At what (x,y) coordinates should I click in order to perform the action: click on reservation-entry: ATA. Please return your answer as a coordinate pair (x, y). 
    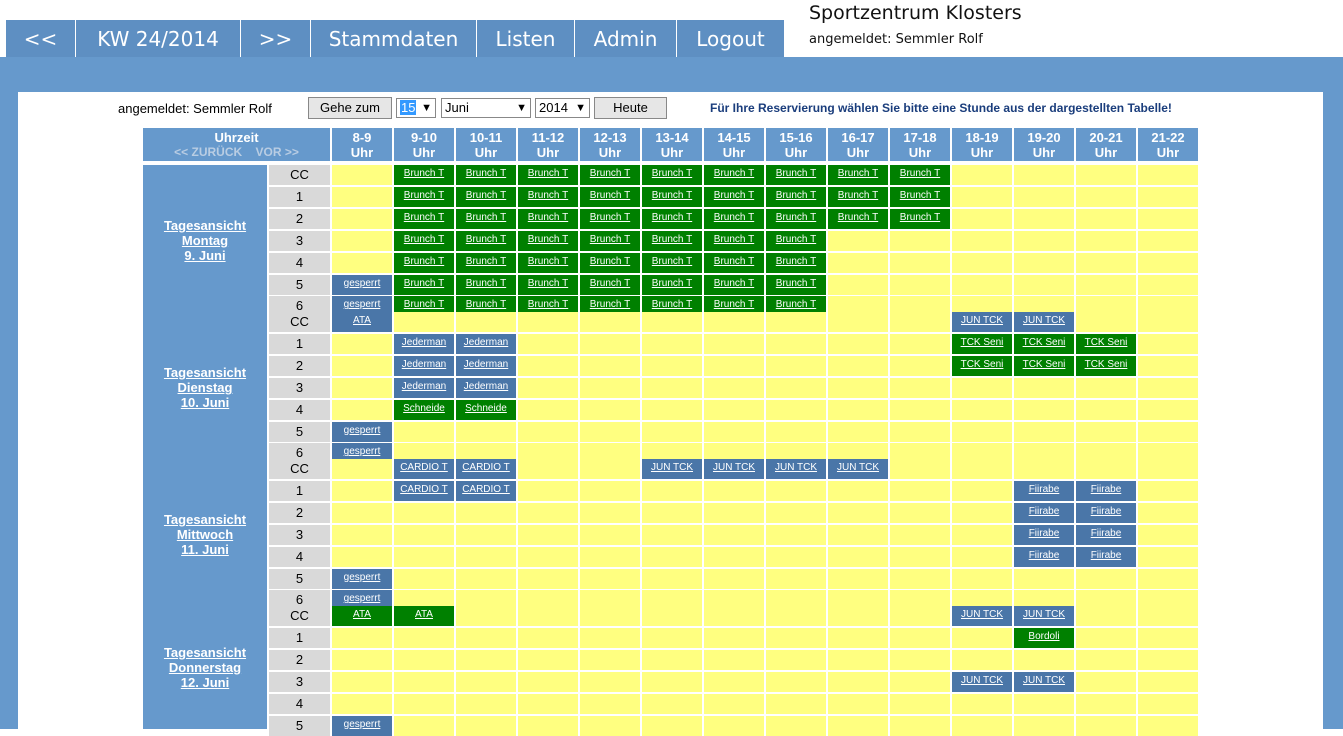
    Looking at the image, I should click on (362, 322).